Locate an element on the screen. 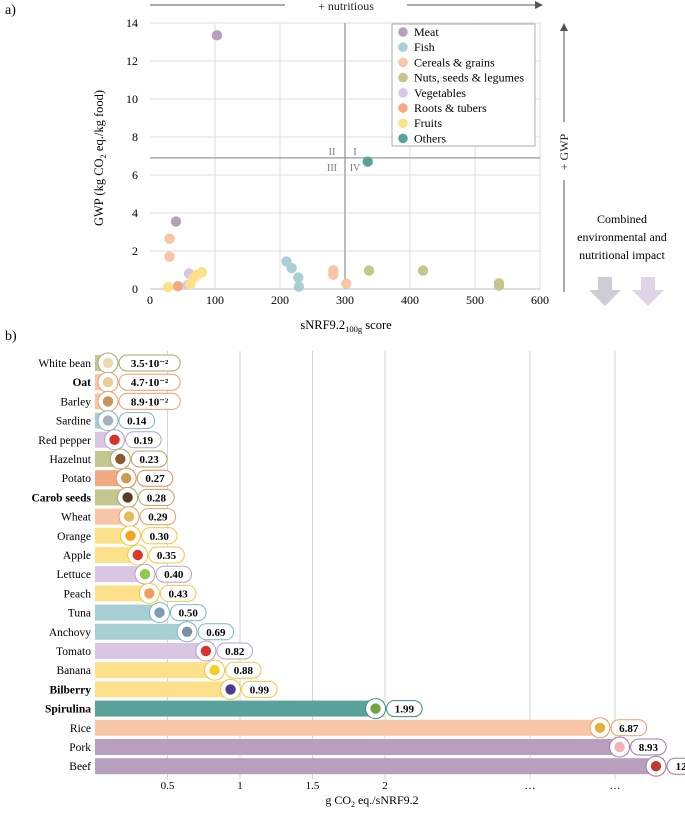 The image size is (685, 813). bar-value-label: 3.5·10⁻² is located at coordinates (150, 364).